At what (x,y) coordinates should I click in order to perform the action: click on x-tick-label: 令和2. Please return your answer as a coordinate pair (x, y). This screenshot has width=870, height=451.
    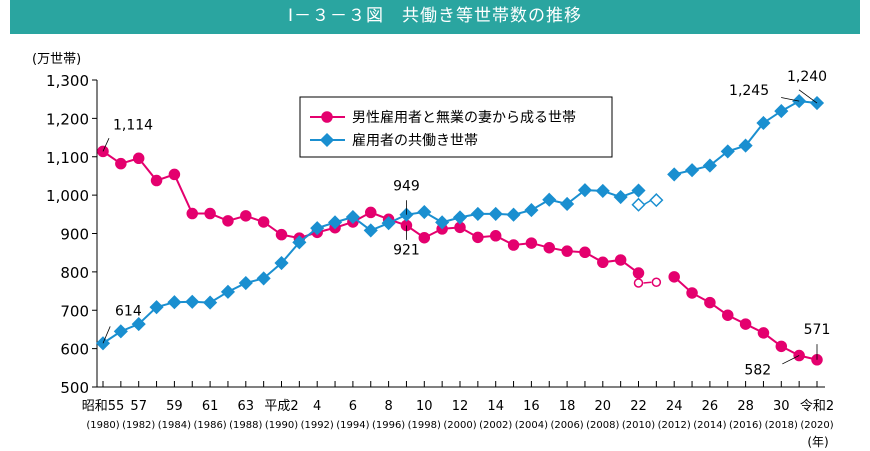
    Looking at the image, I should click on (817, 406).